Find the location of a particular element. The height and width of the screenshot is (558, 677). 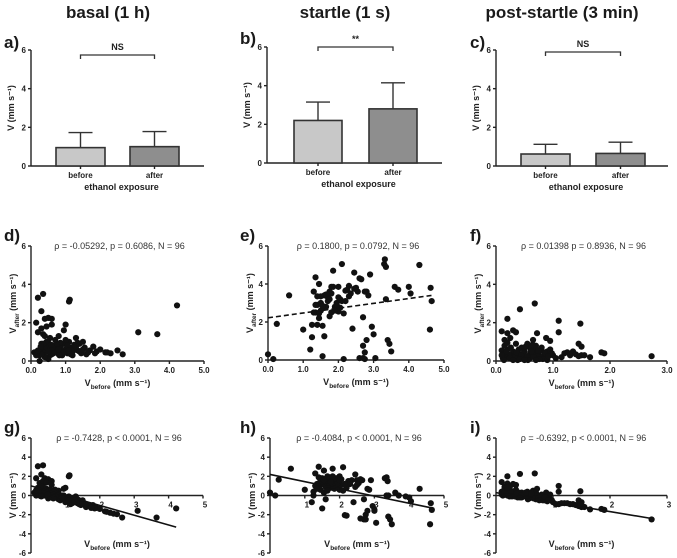

x-tick-label: 3 is located at coordinates (136, 505).